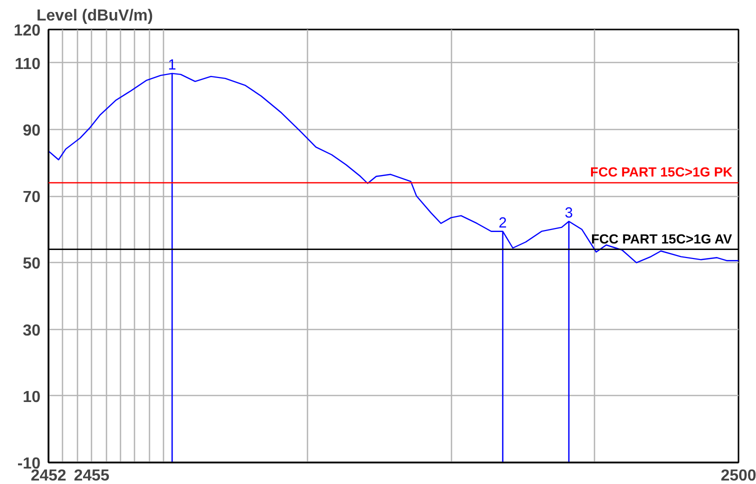 The height and width of the screenshot is (484, 756). I want to click on y-tick-label: 10, so click(31, 397).